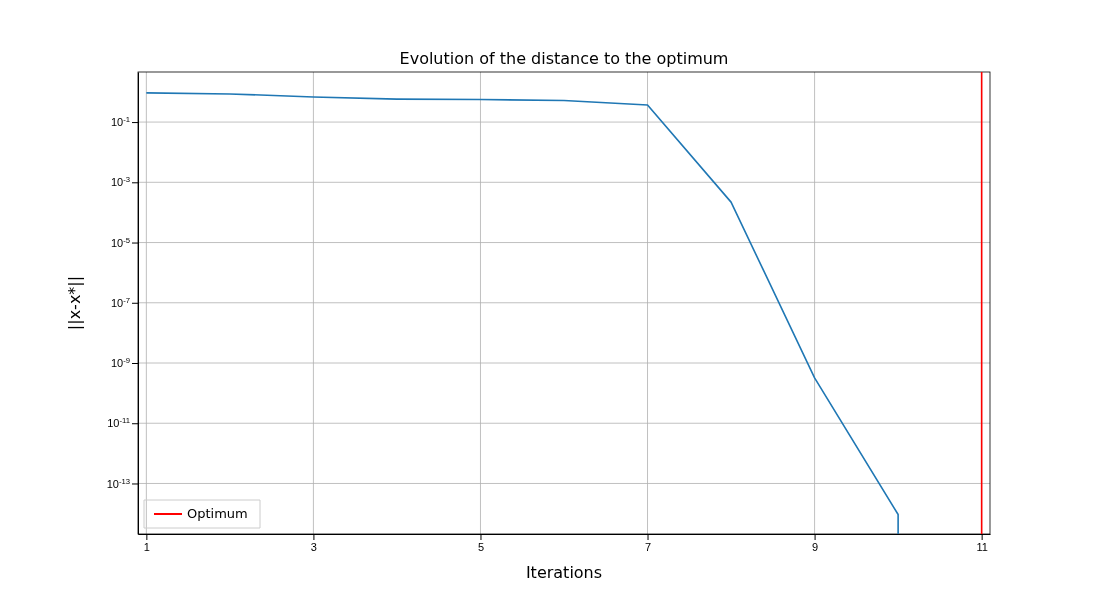  What do you see at coordinates (118, 422) in the screenshot?
I see `y-tick-label: 10$^{-11}$` at bounding box center [118, 422].